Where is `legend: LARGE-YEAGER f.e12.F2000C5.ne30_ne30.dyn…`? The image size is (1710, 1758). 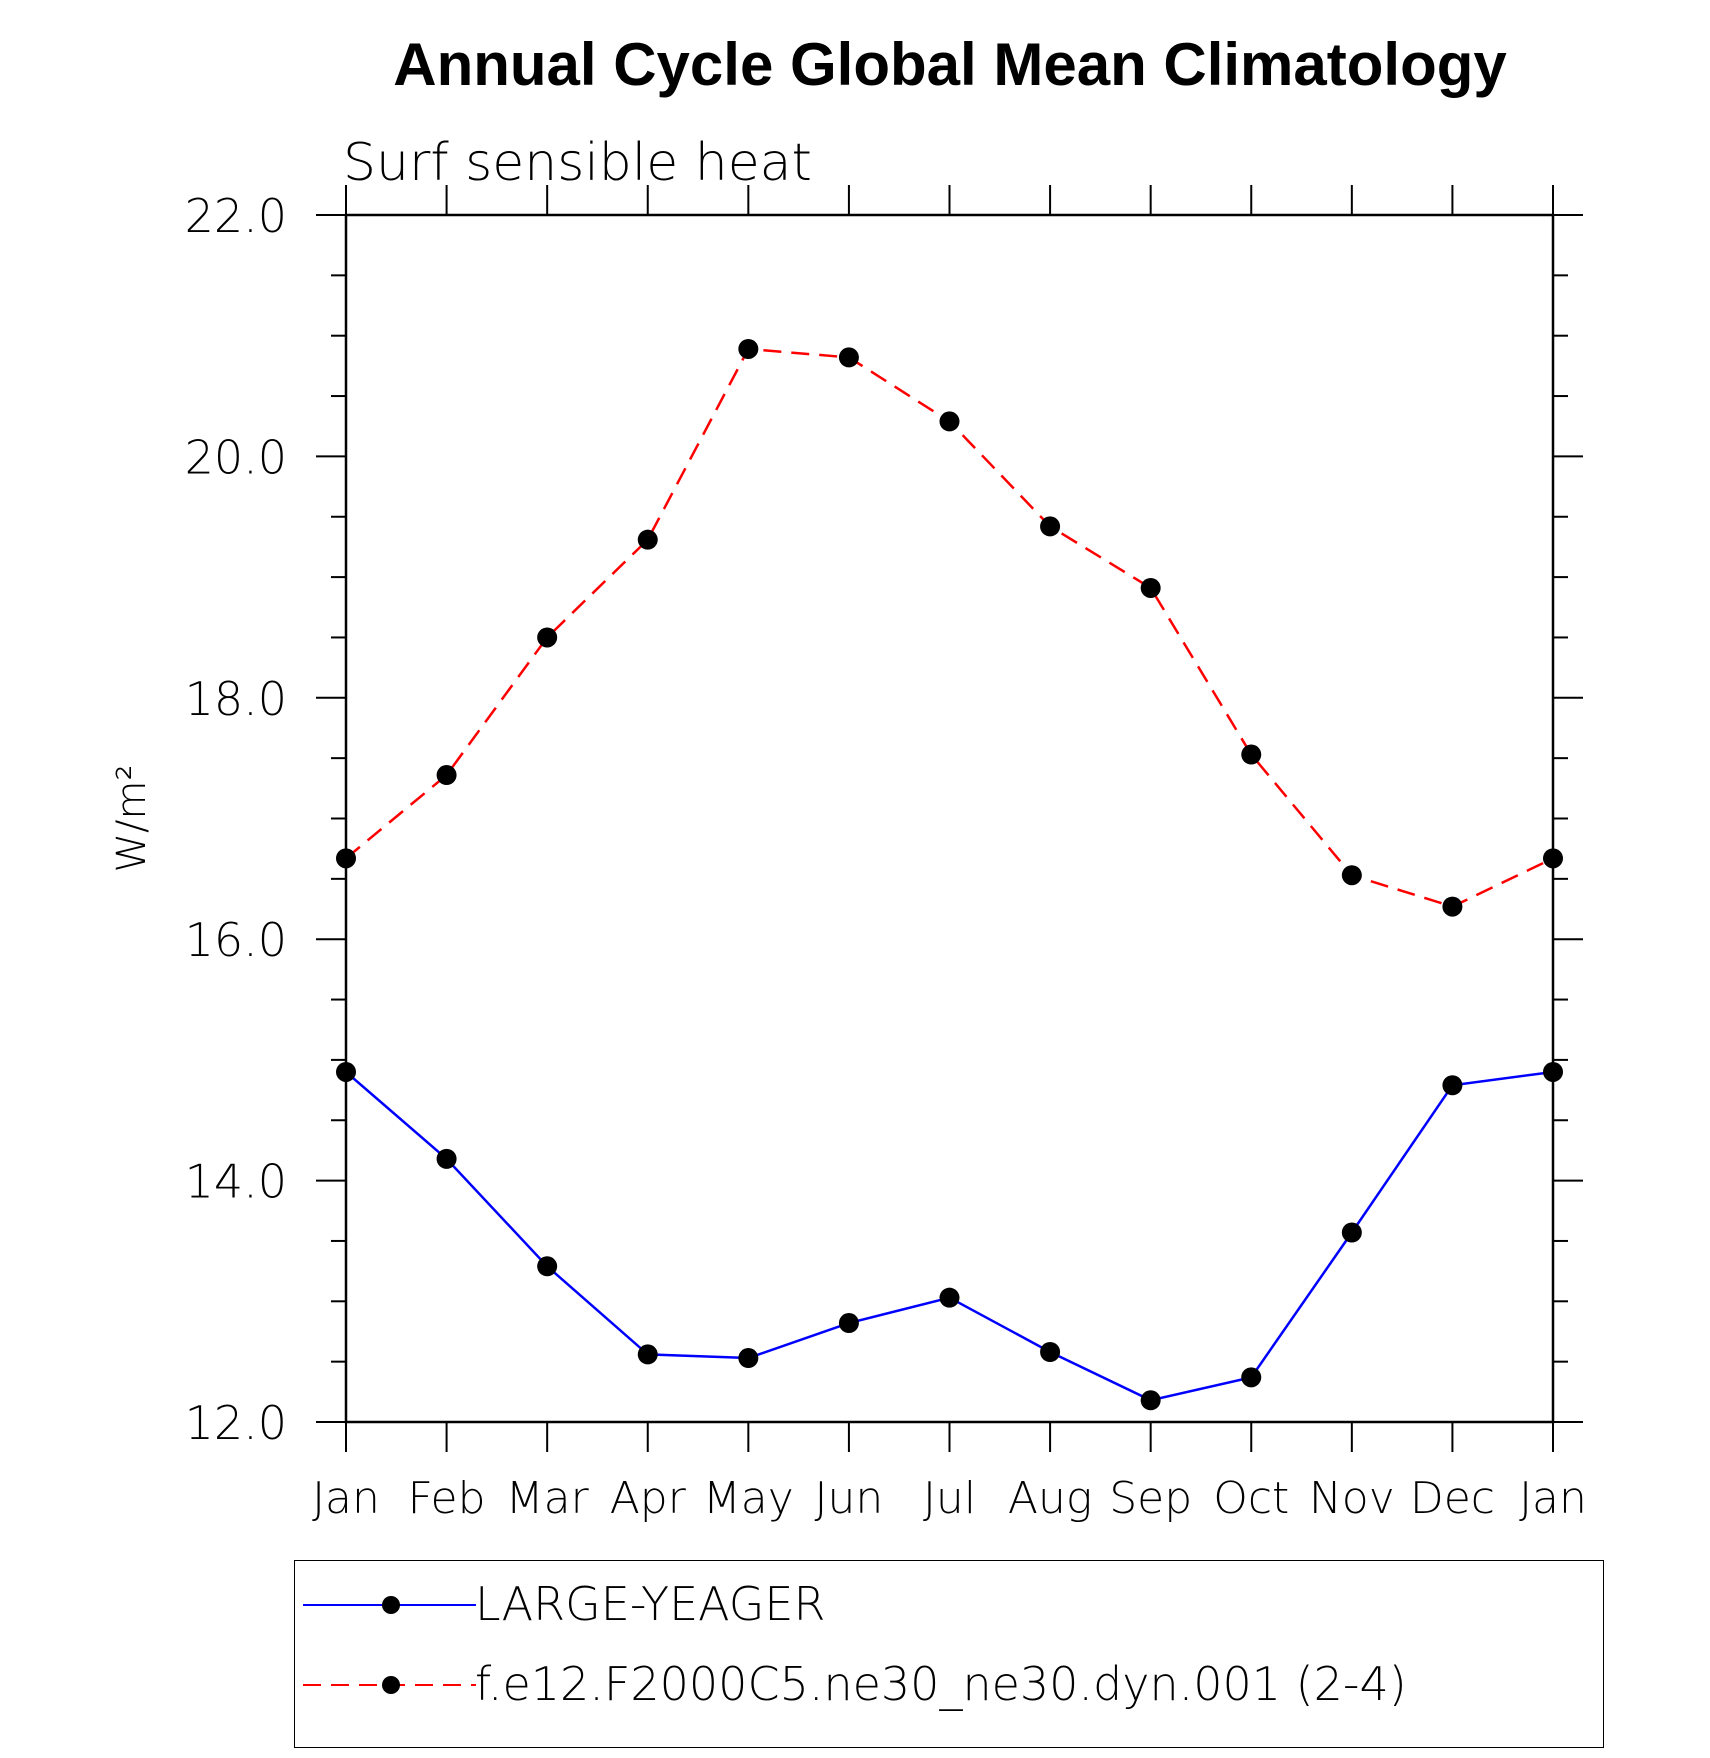
legend: LARGE-YEAGER f.e12.F2000C5.ne30_ne30.dyn… is located at coordinates (949, 1654).